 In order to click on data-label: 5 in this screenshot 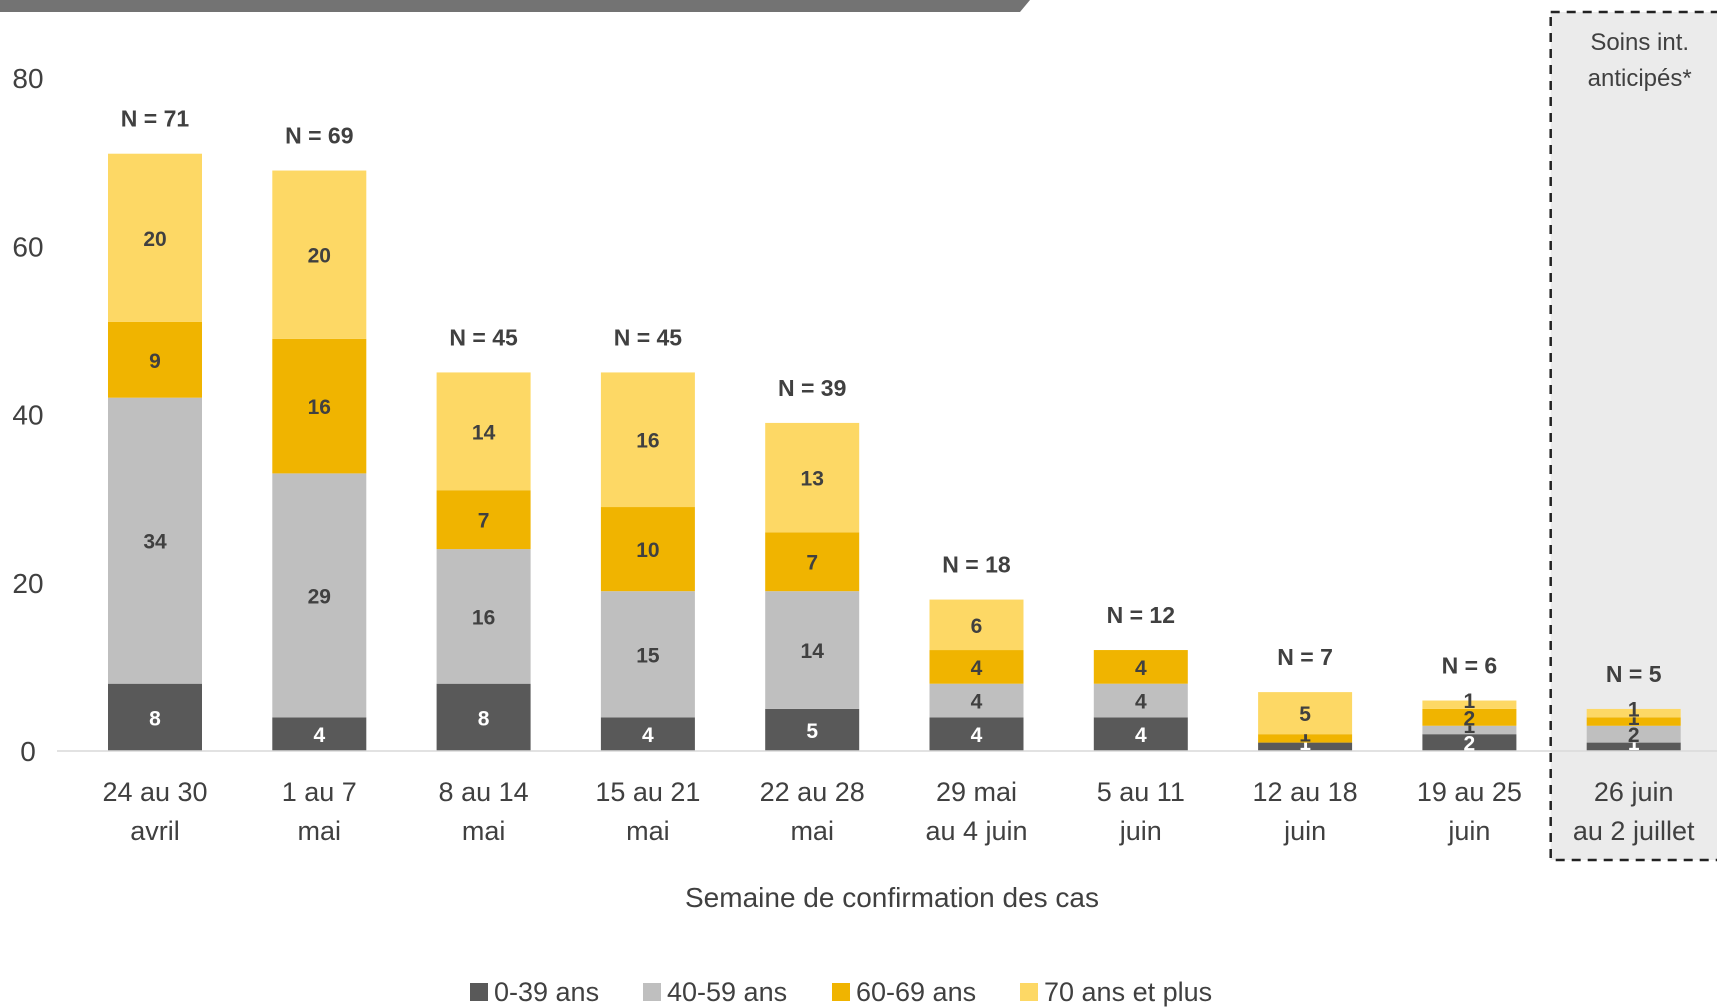, I will do `click(1305, 714)`.